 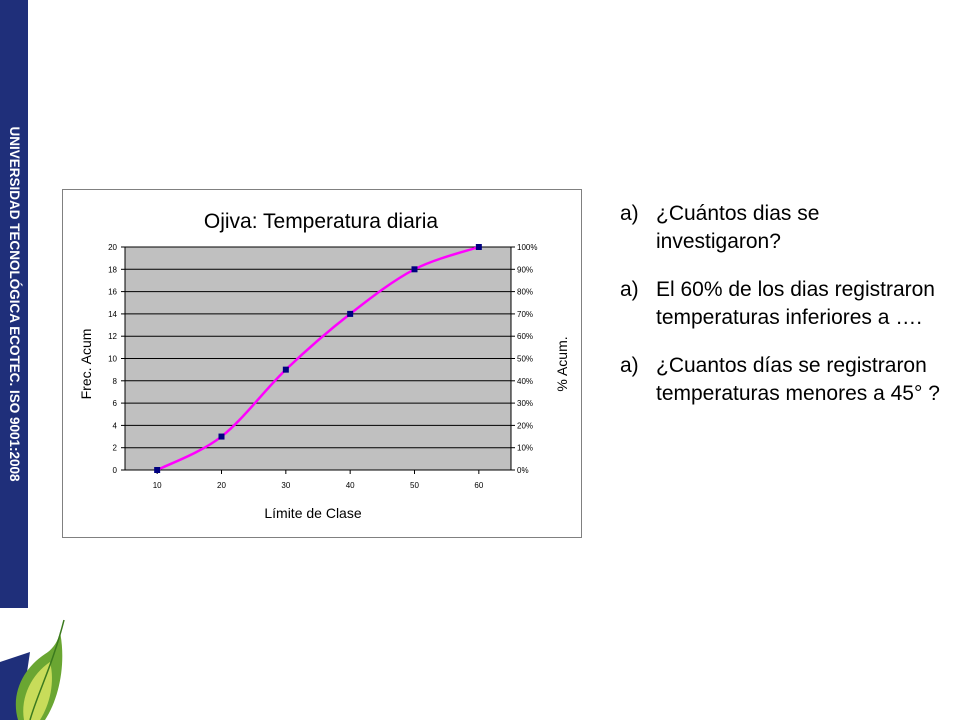 I want to click on y2-tick-label: 90%, so click(x=525, y=269).